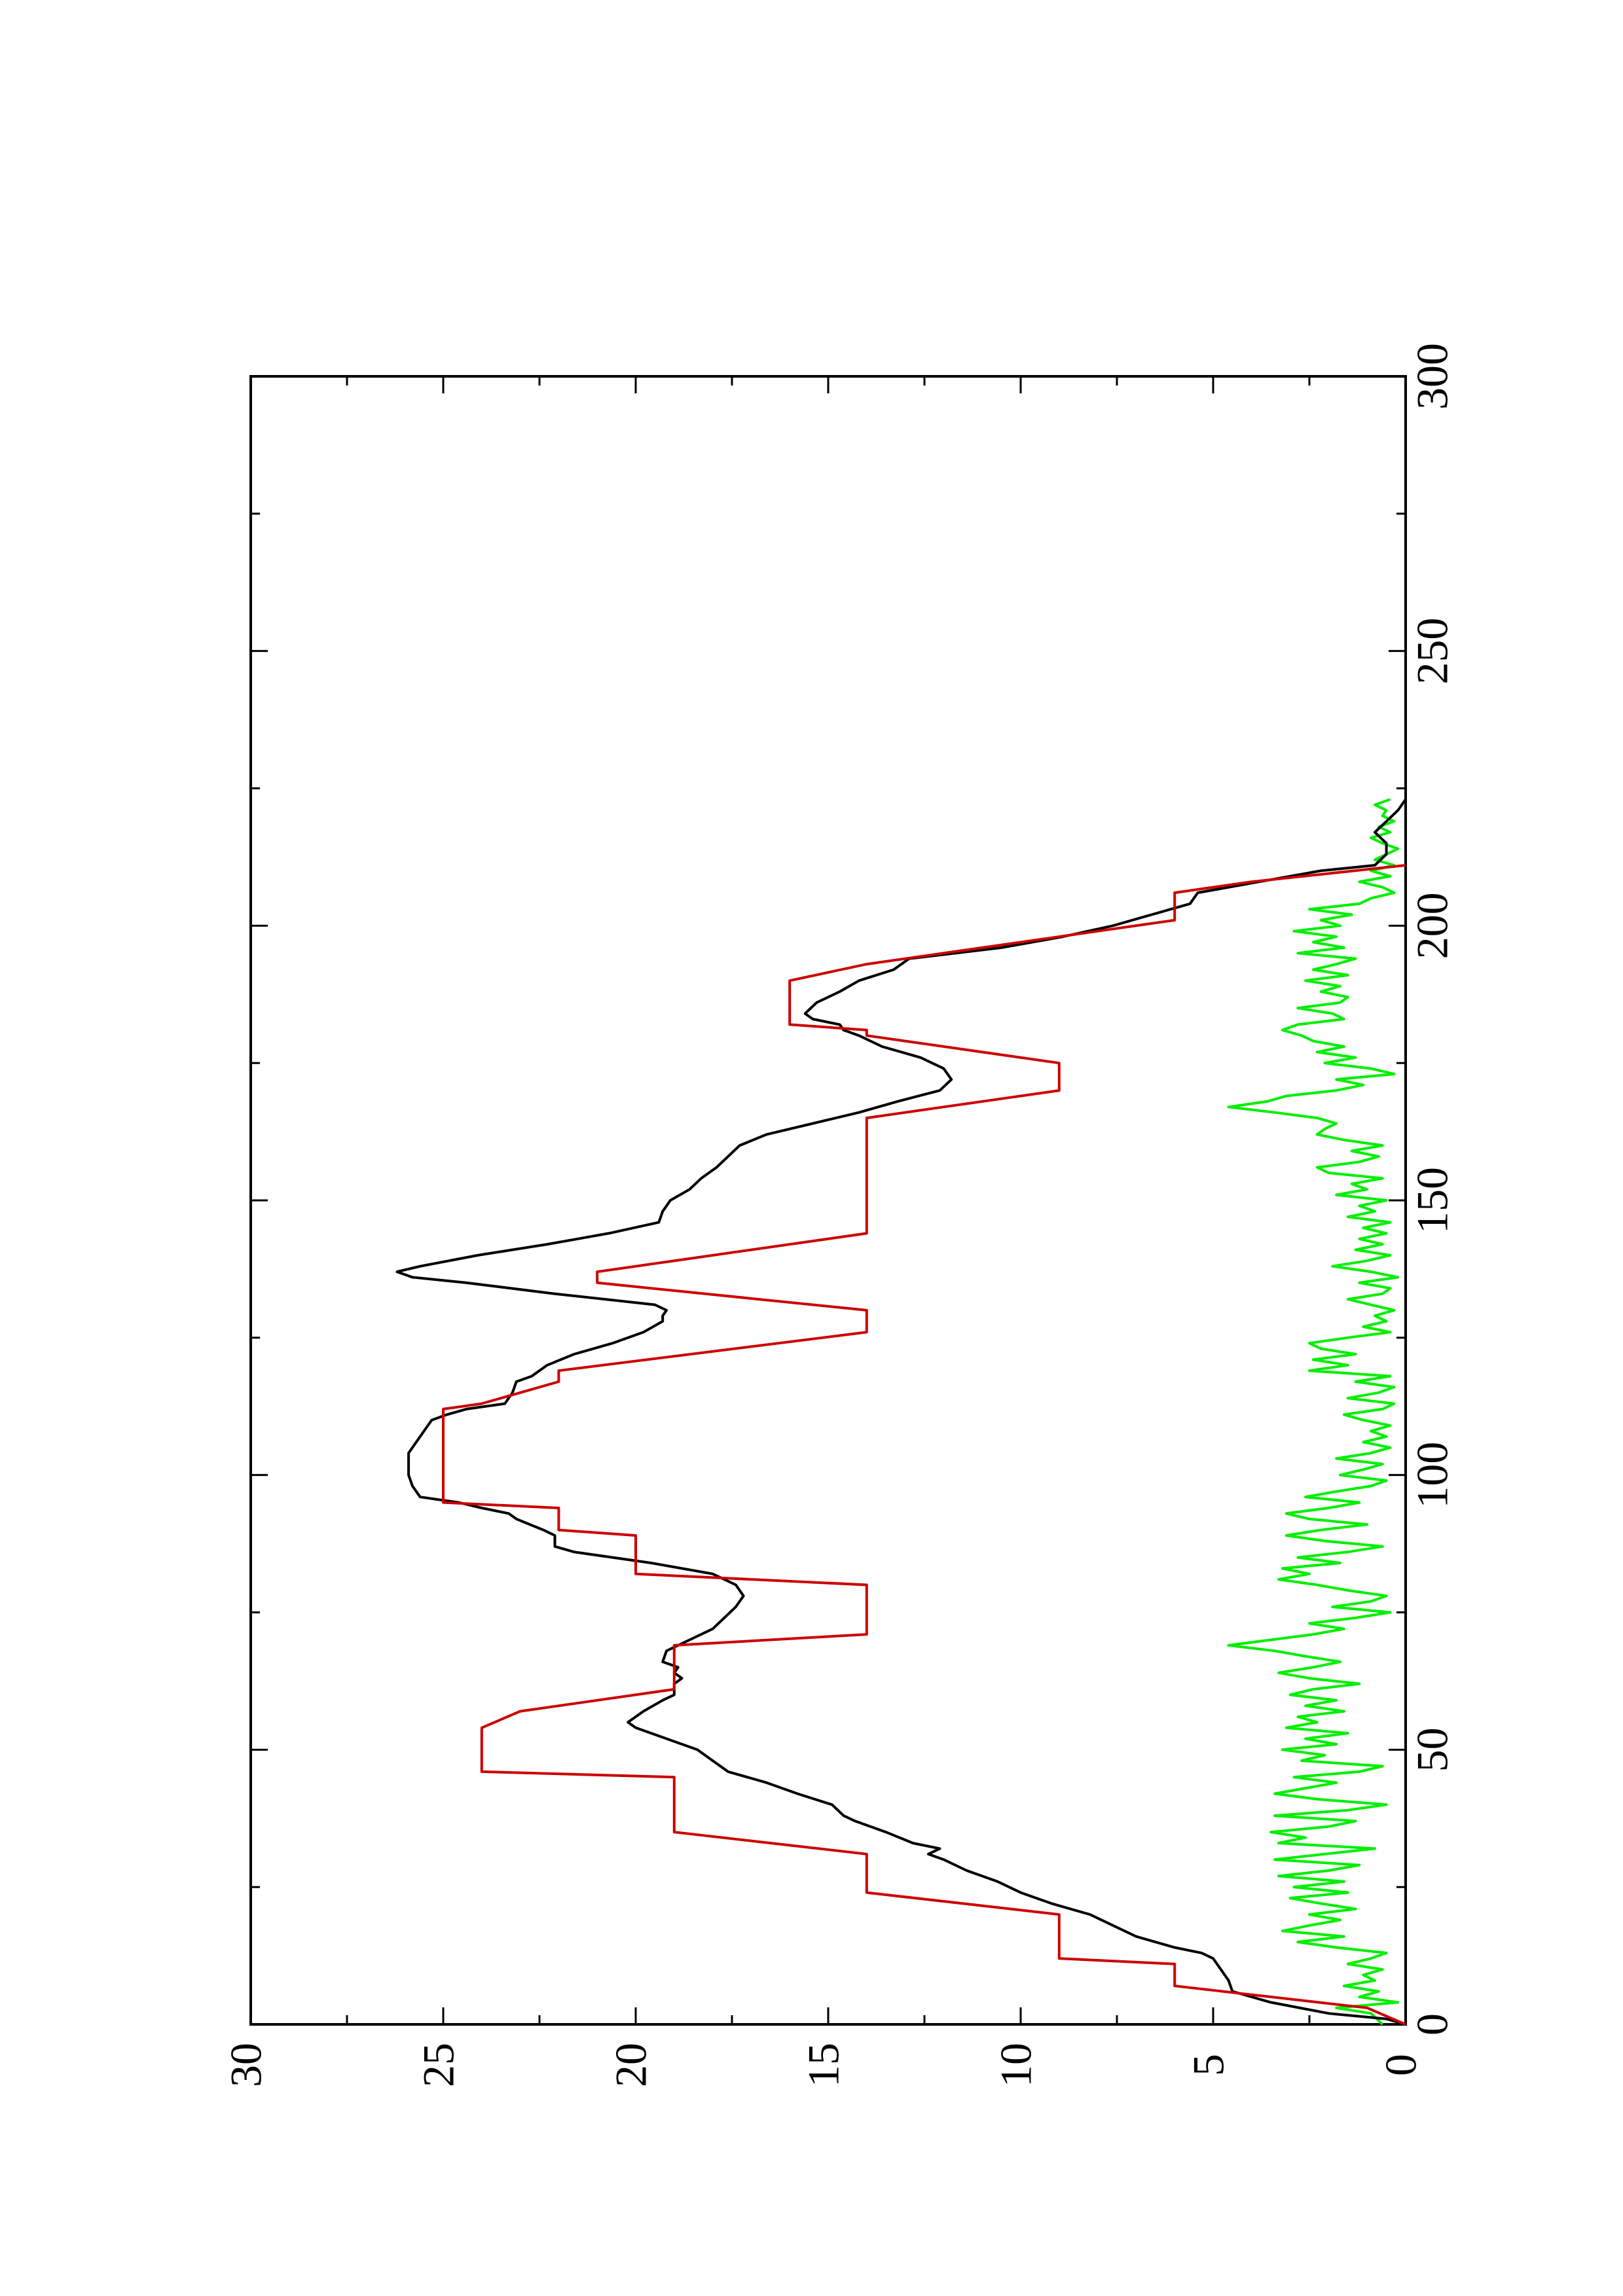 This screenshot has height=2296, width=1623. I want to click on y-tick-label: 30, so click(246, 2065).